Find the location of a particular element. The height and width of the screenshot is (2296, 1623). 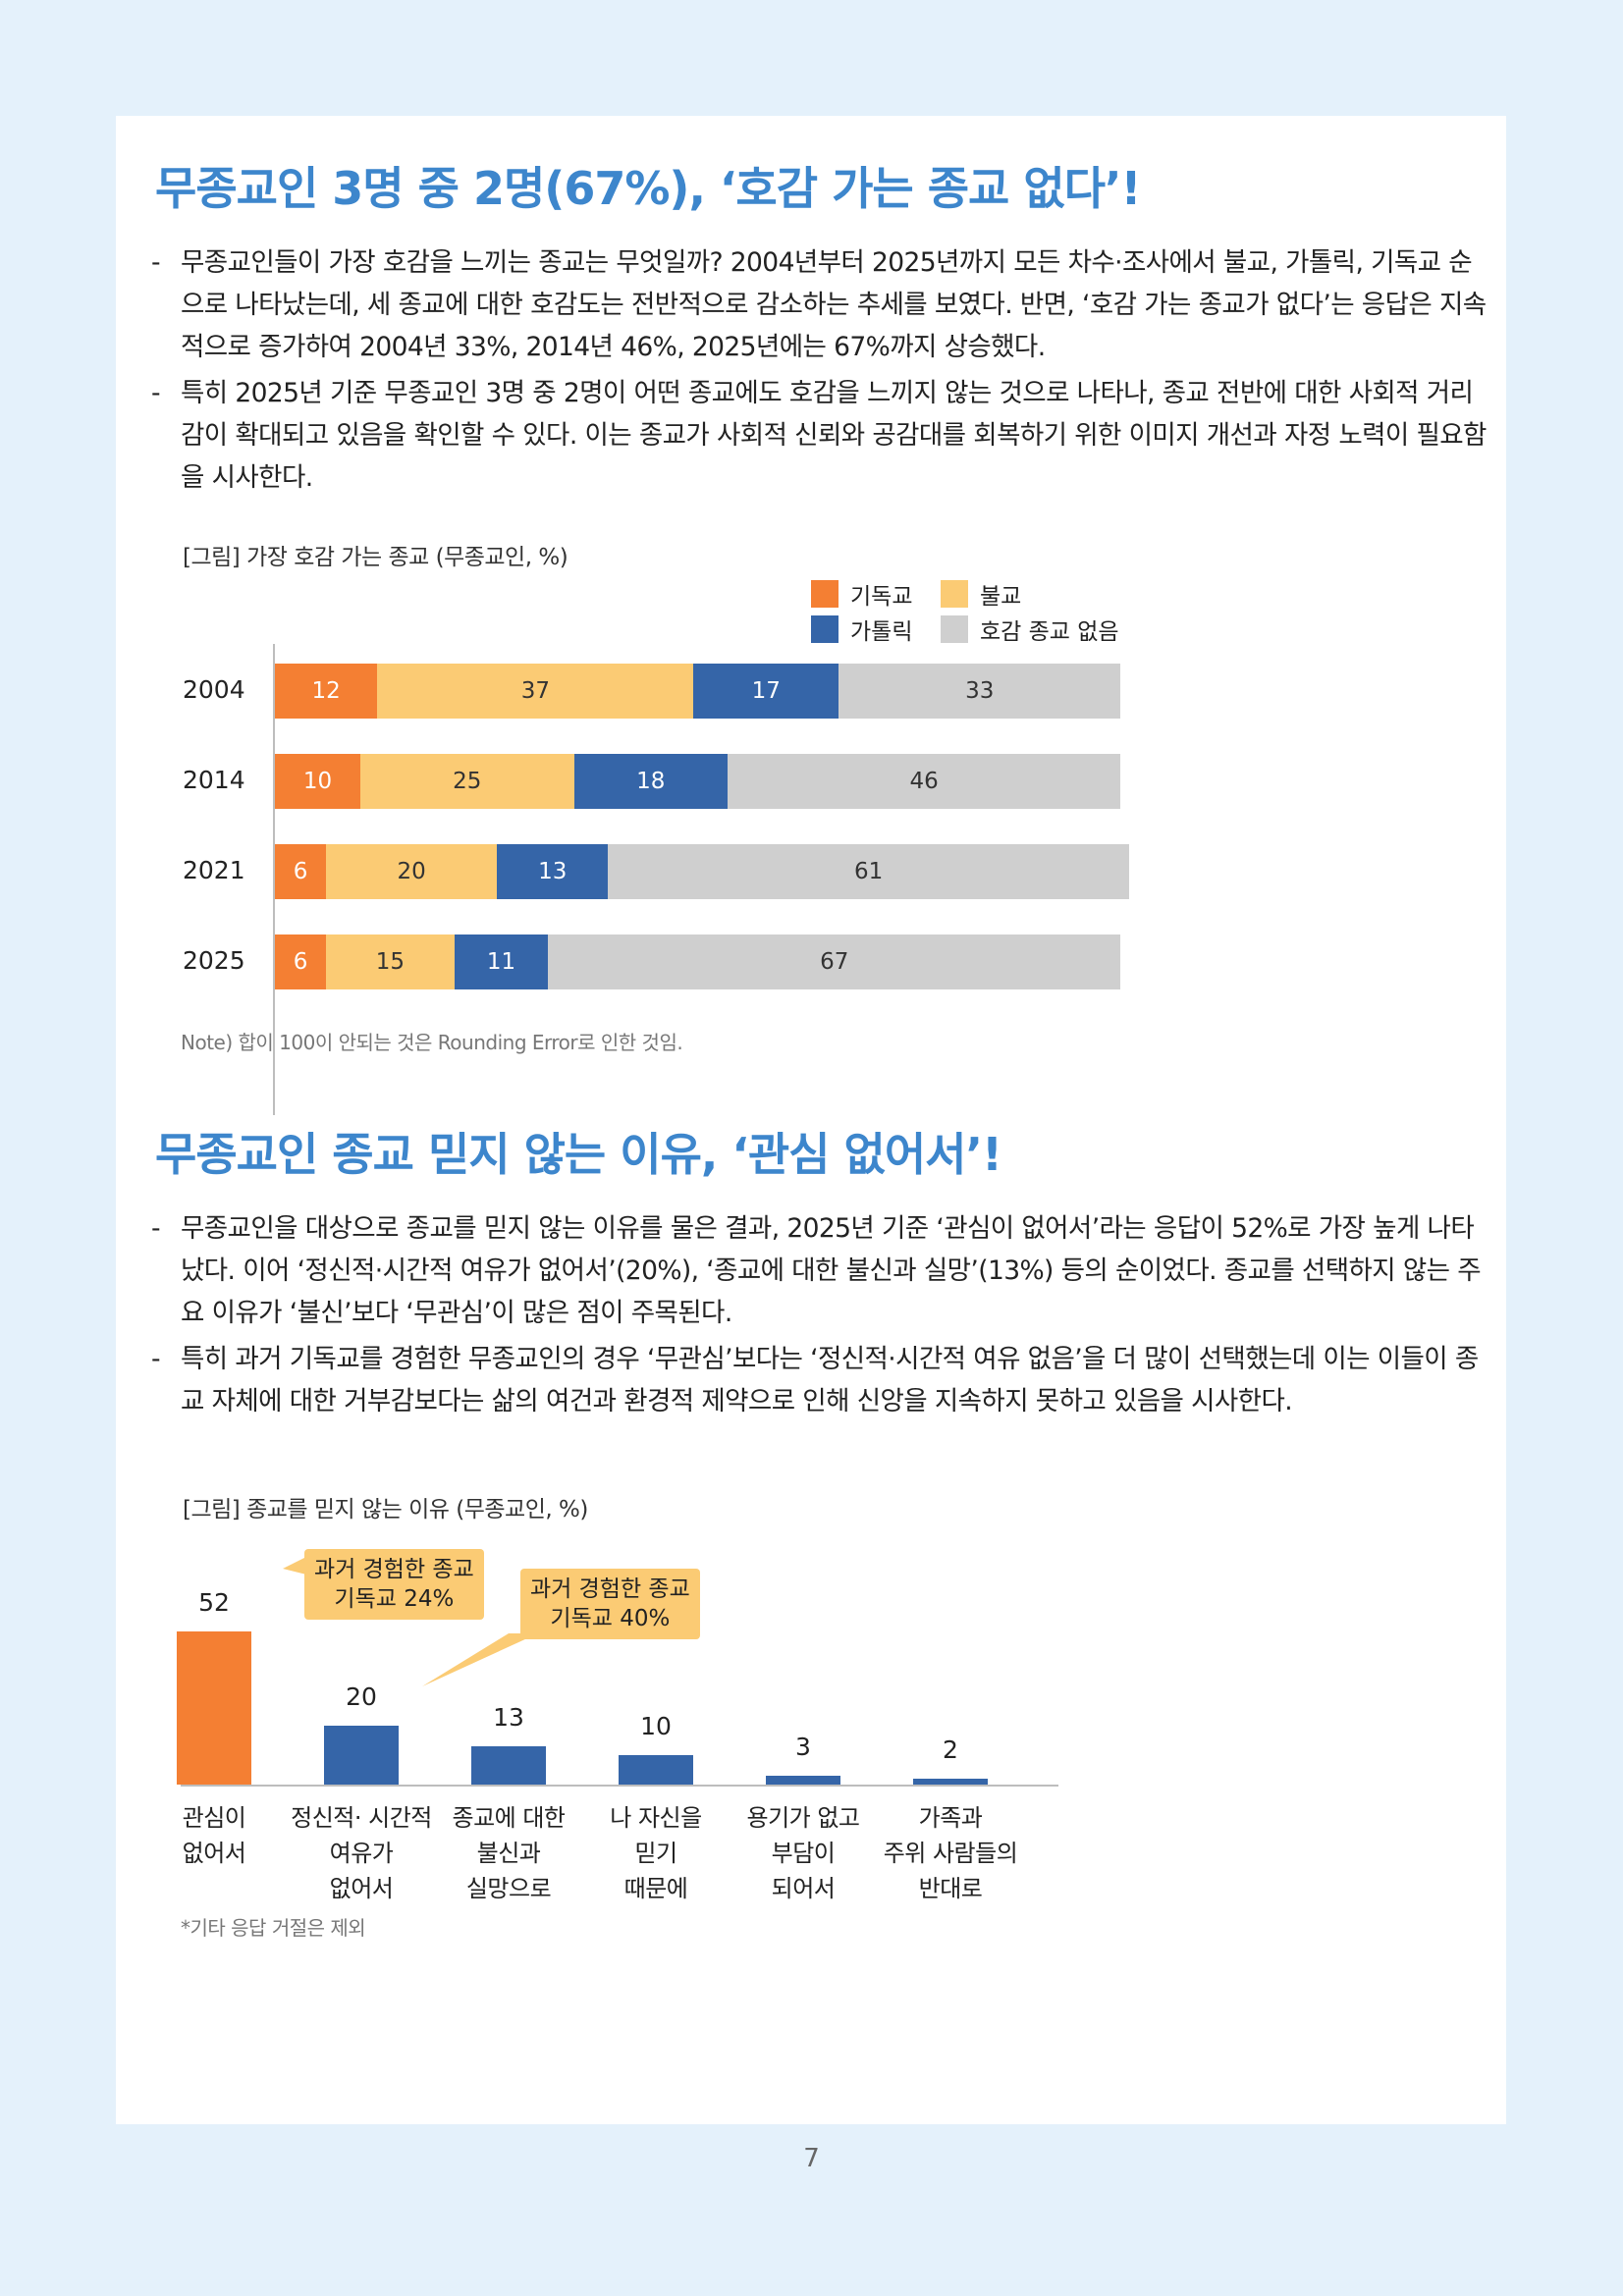

legend-item: 호감 종교 없음 is located at coordinates (1030, 629).